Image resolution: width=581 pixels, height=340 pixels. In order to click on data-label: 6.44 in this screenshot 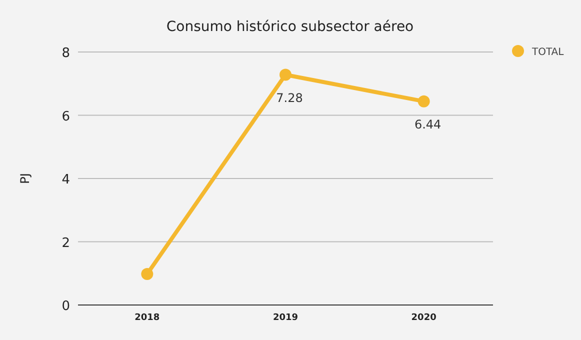, I will do `click(428, 124)`.